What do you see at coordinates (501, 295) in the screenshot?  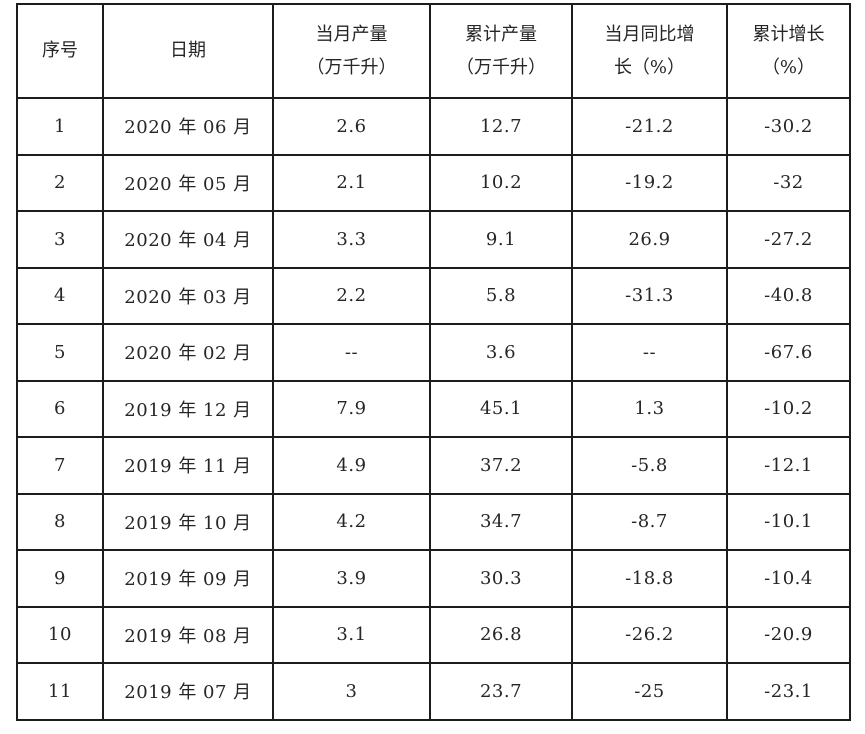 I see `cell-cumulative-output: 5.8` at bounding box center [501, 295].